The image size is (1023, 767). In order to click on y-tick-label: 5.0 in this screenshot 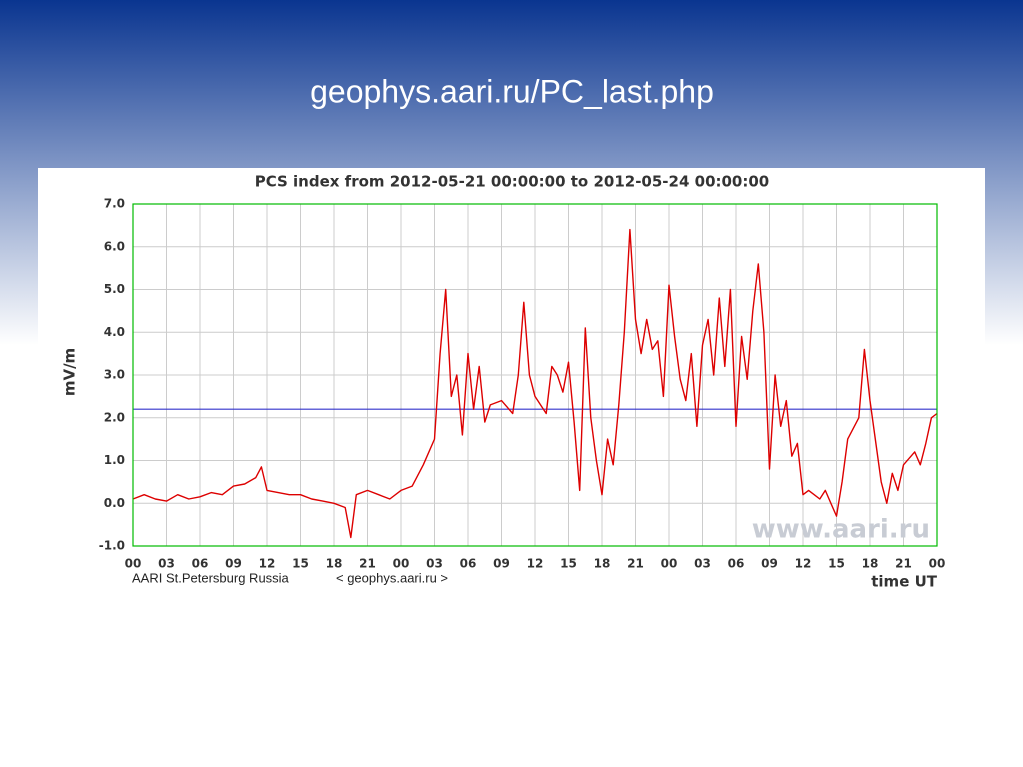, I will do `click(114, 289)`.